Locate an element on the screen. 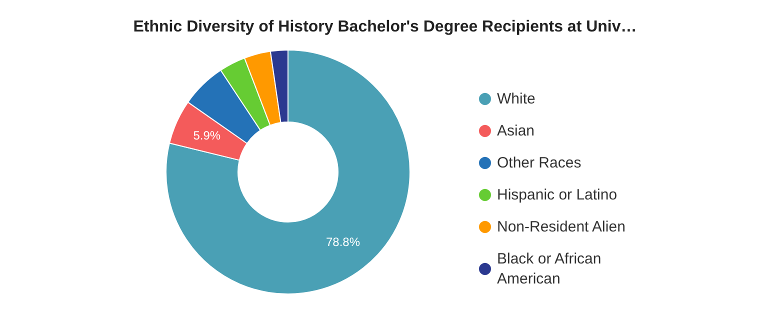 The width and height of the screenshot is (770, 335). legend-label: Asian is located at coordinates (516, 131).